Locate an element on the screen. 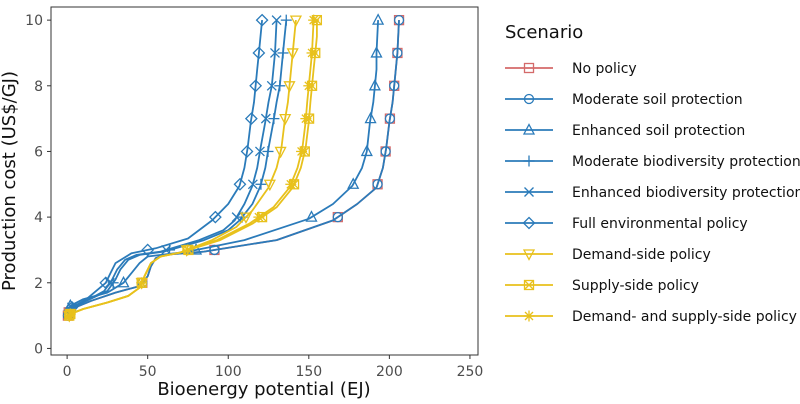 This screenshot has width=800, height=404. legend-label: Full environmental policy is located at coordinates (660, 224).